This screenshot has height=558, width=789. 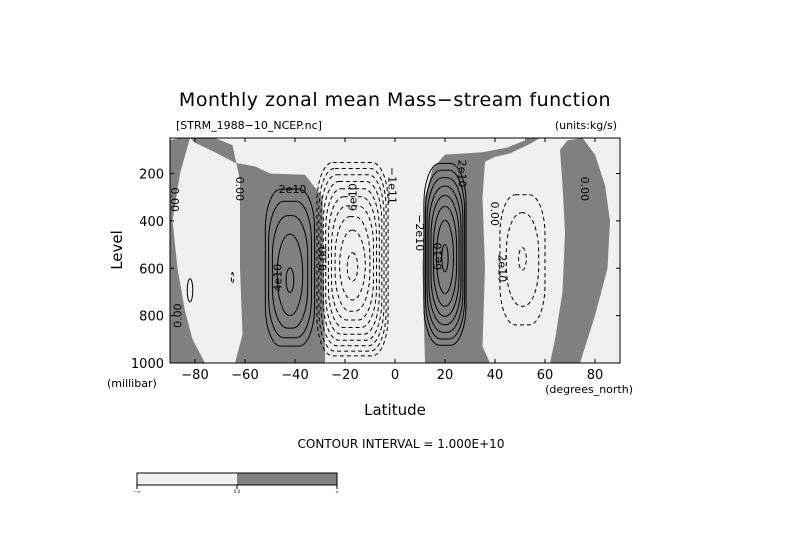 I want to click on colorbar: −∞ 0.0 ∞, so click(x=236, y=483).